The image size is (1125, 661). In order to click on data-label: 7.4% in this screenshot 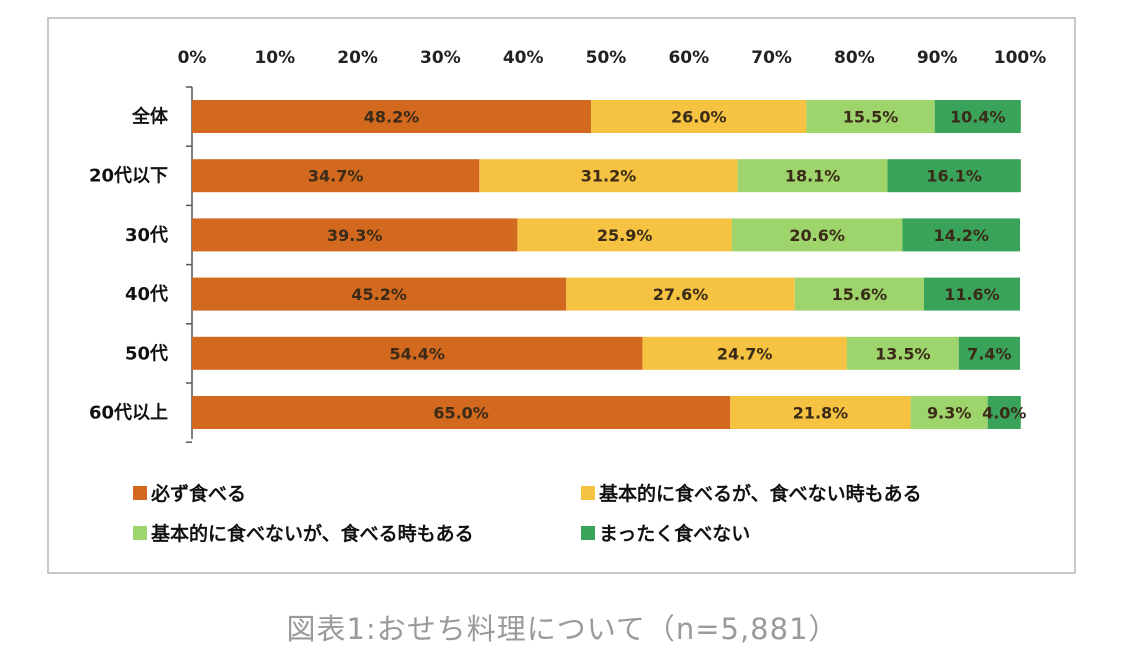, I will do `click(989, 353)`.